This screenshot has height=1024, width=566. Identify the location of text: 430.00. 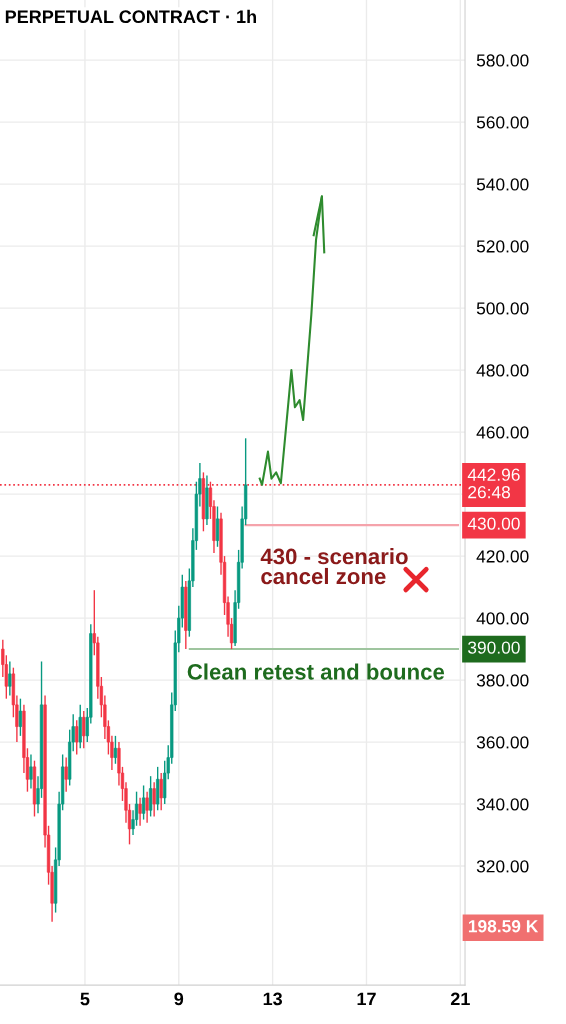
(493, 523).